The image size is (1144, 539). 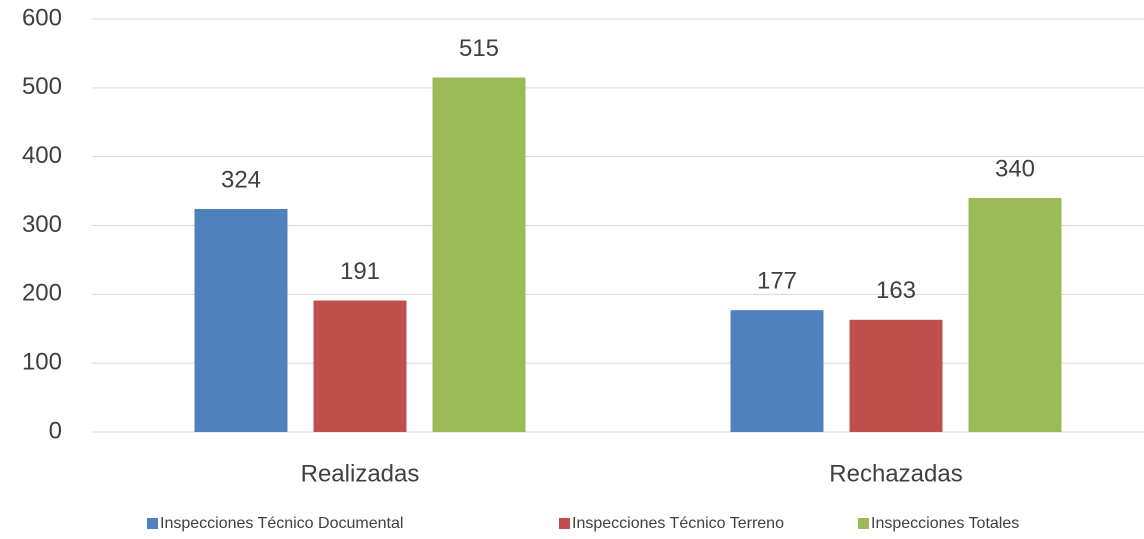 I want to click on y-tick-label: 300, so click(x=42, y=224).